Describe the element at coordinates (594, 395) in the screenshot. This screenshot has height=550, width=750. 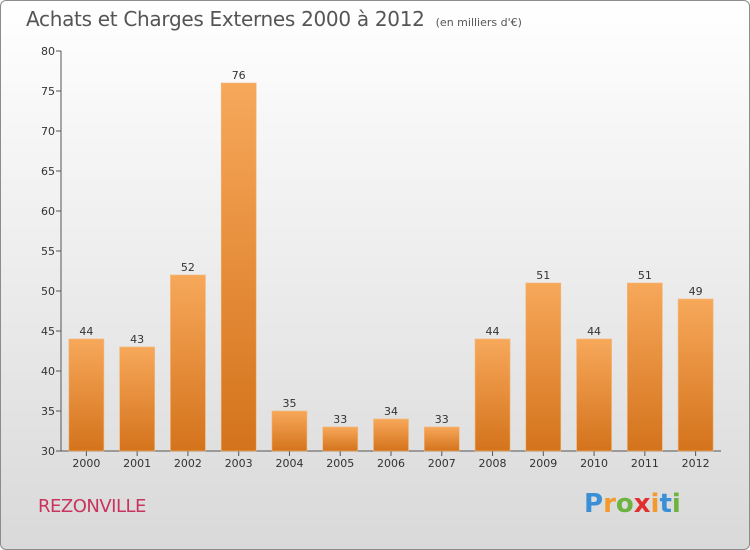
I see `bar-2010` at that location.